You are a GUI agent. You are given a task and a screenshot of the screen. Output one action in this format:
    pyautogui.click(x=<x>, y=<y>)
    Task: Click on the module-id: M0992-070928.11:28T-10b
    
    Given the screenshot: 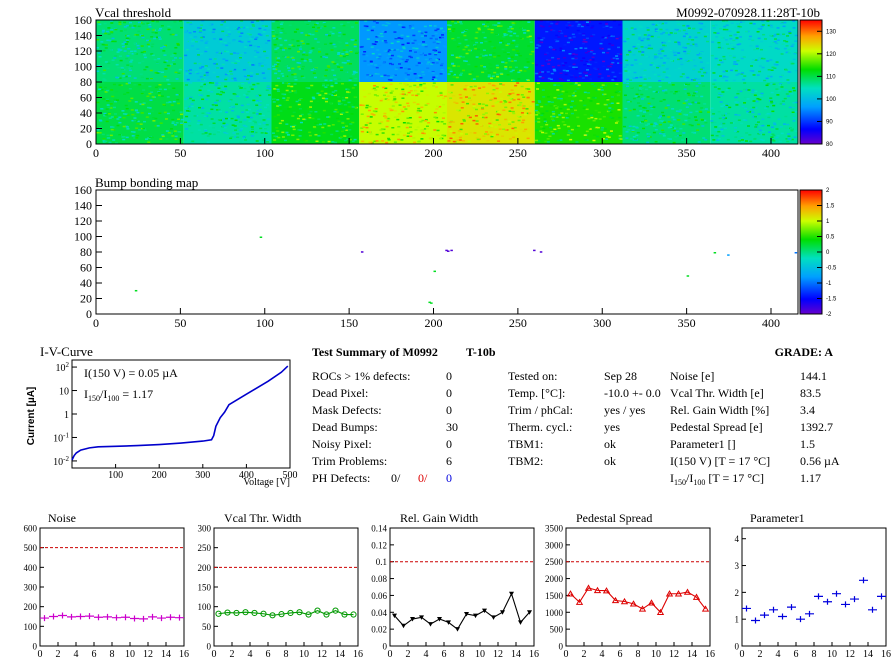 What is the action you would take?
    pyautogui.click(x=748, y=12)
    